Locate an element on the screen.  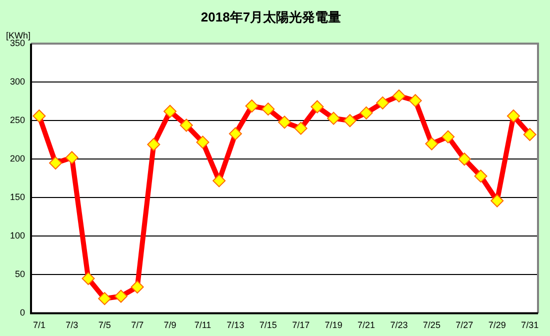
x-tick-label: 7/3 is located at coordinates (72, 325).